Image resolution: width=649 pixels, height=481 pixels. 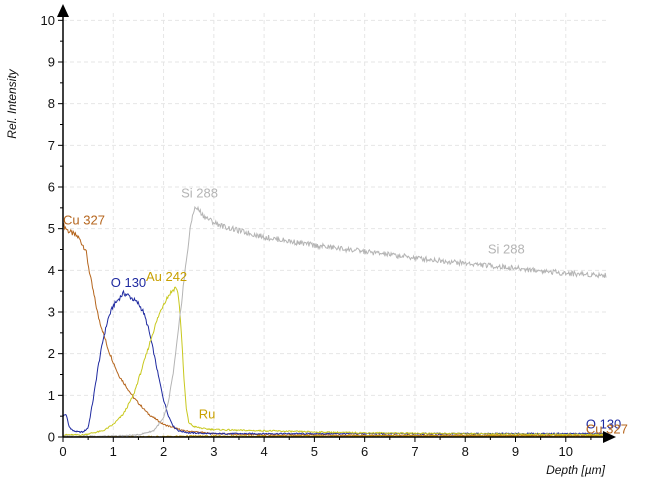 I want to click on y-tick-label: 10, so click(x=48, y=20).